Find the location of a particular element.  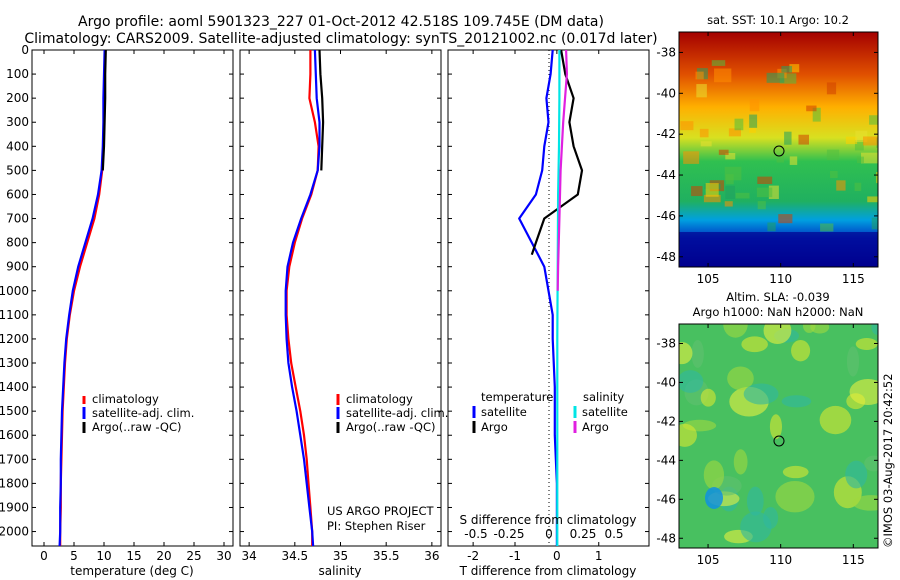

y-tick-label: 700 is located at coordinates (17, 219).